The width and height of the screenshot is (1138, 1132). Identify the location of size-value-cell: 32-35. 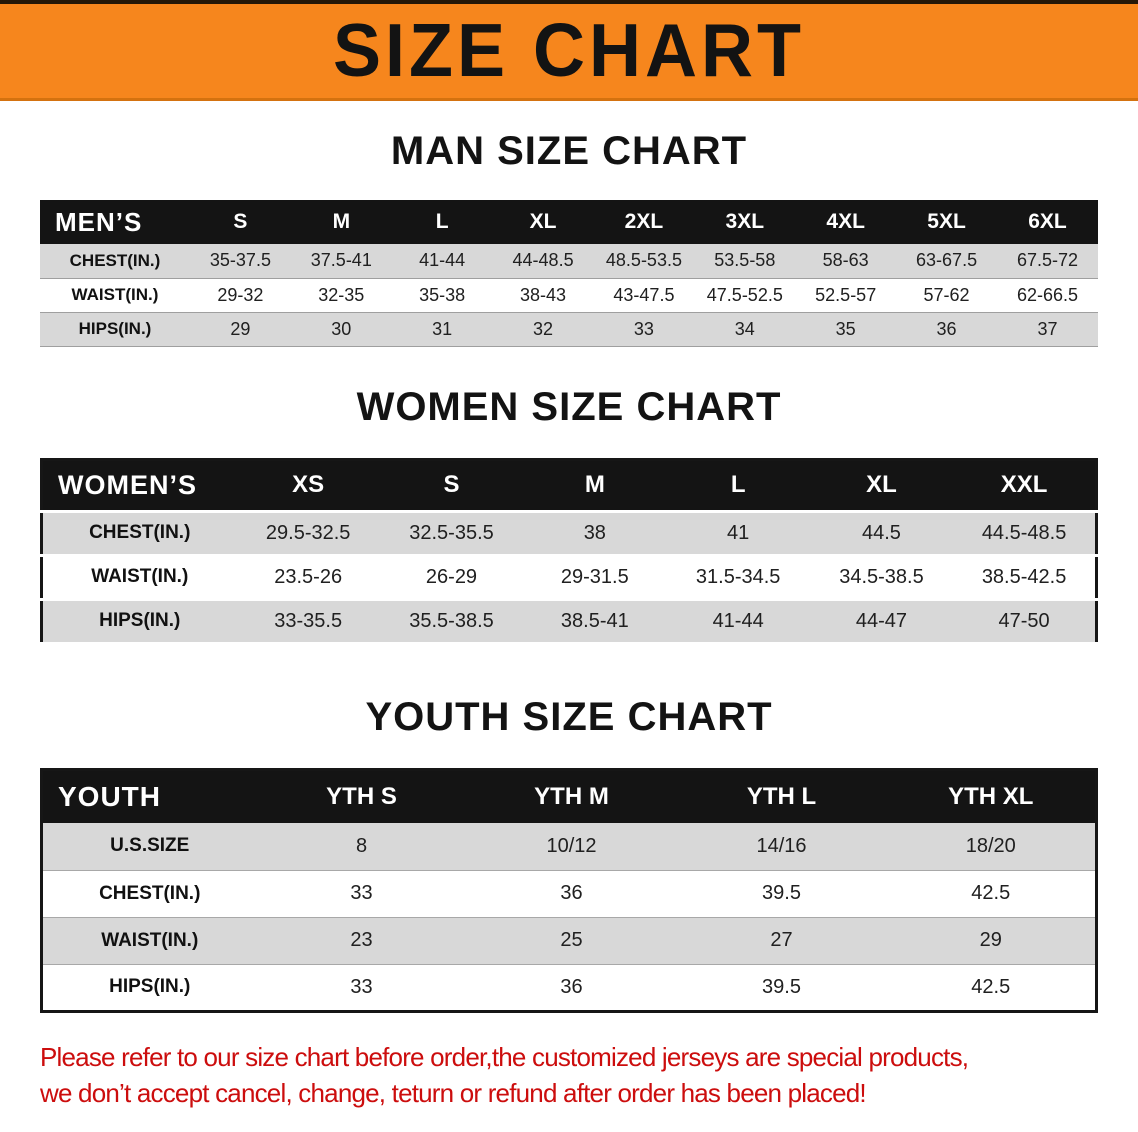
(341, 294).